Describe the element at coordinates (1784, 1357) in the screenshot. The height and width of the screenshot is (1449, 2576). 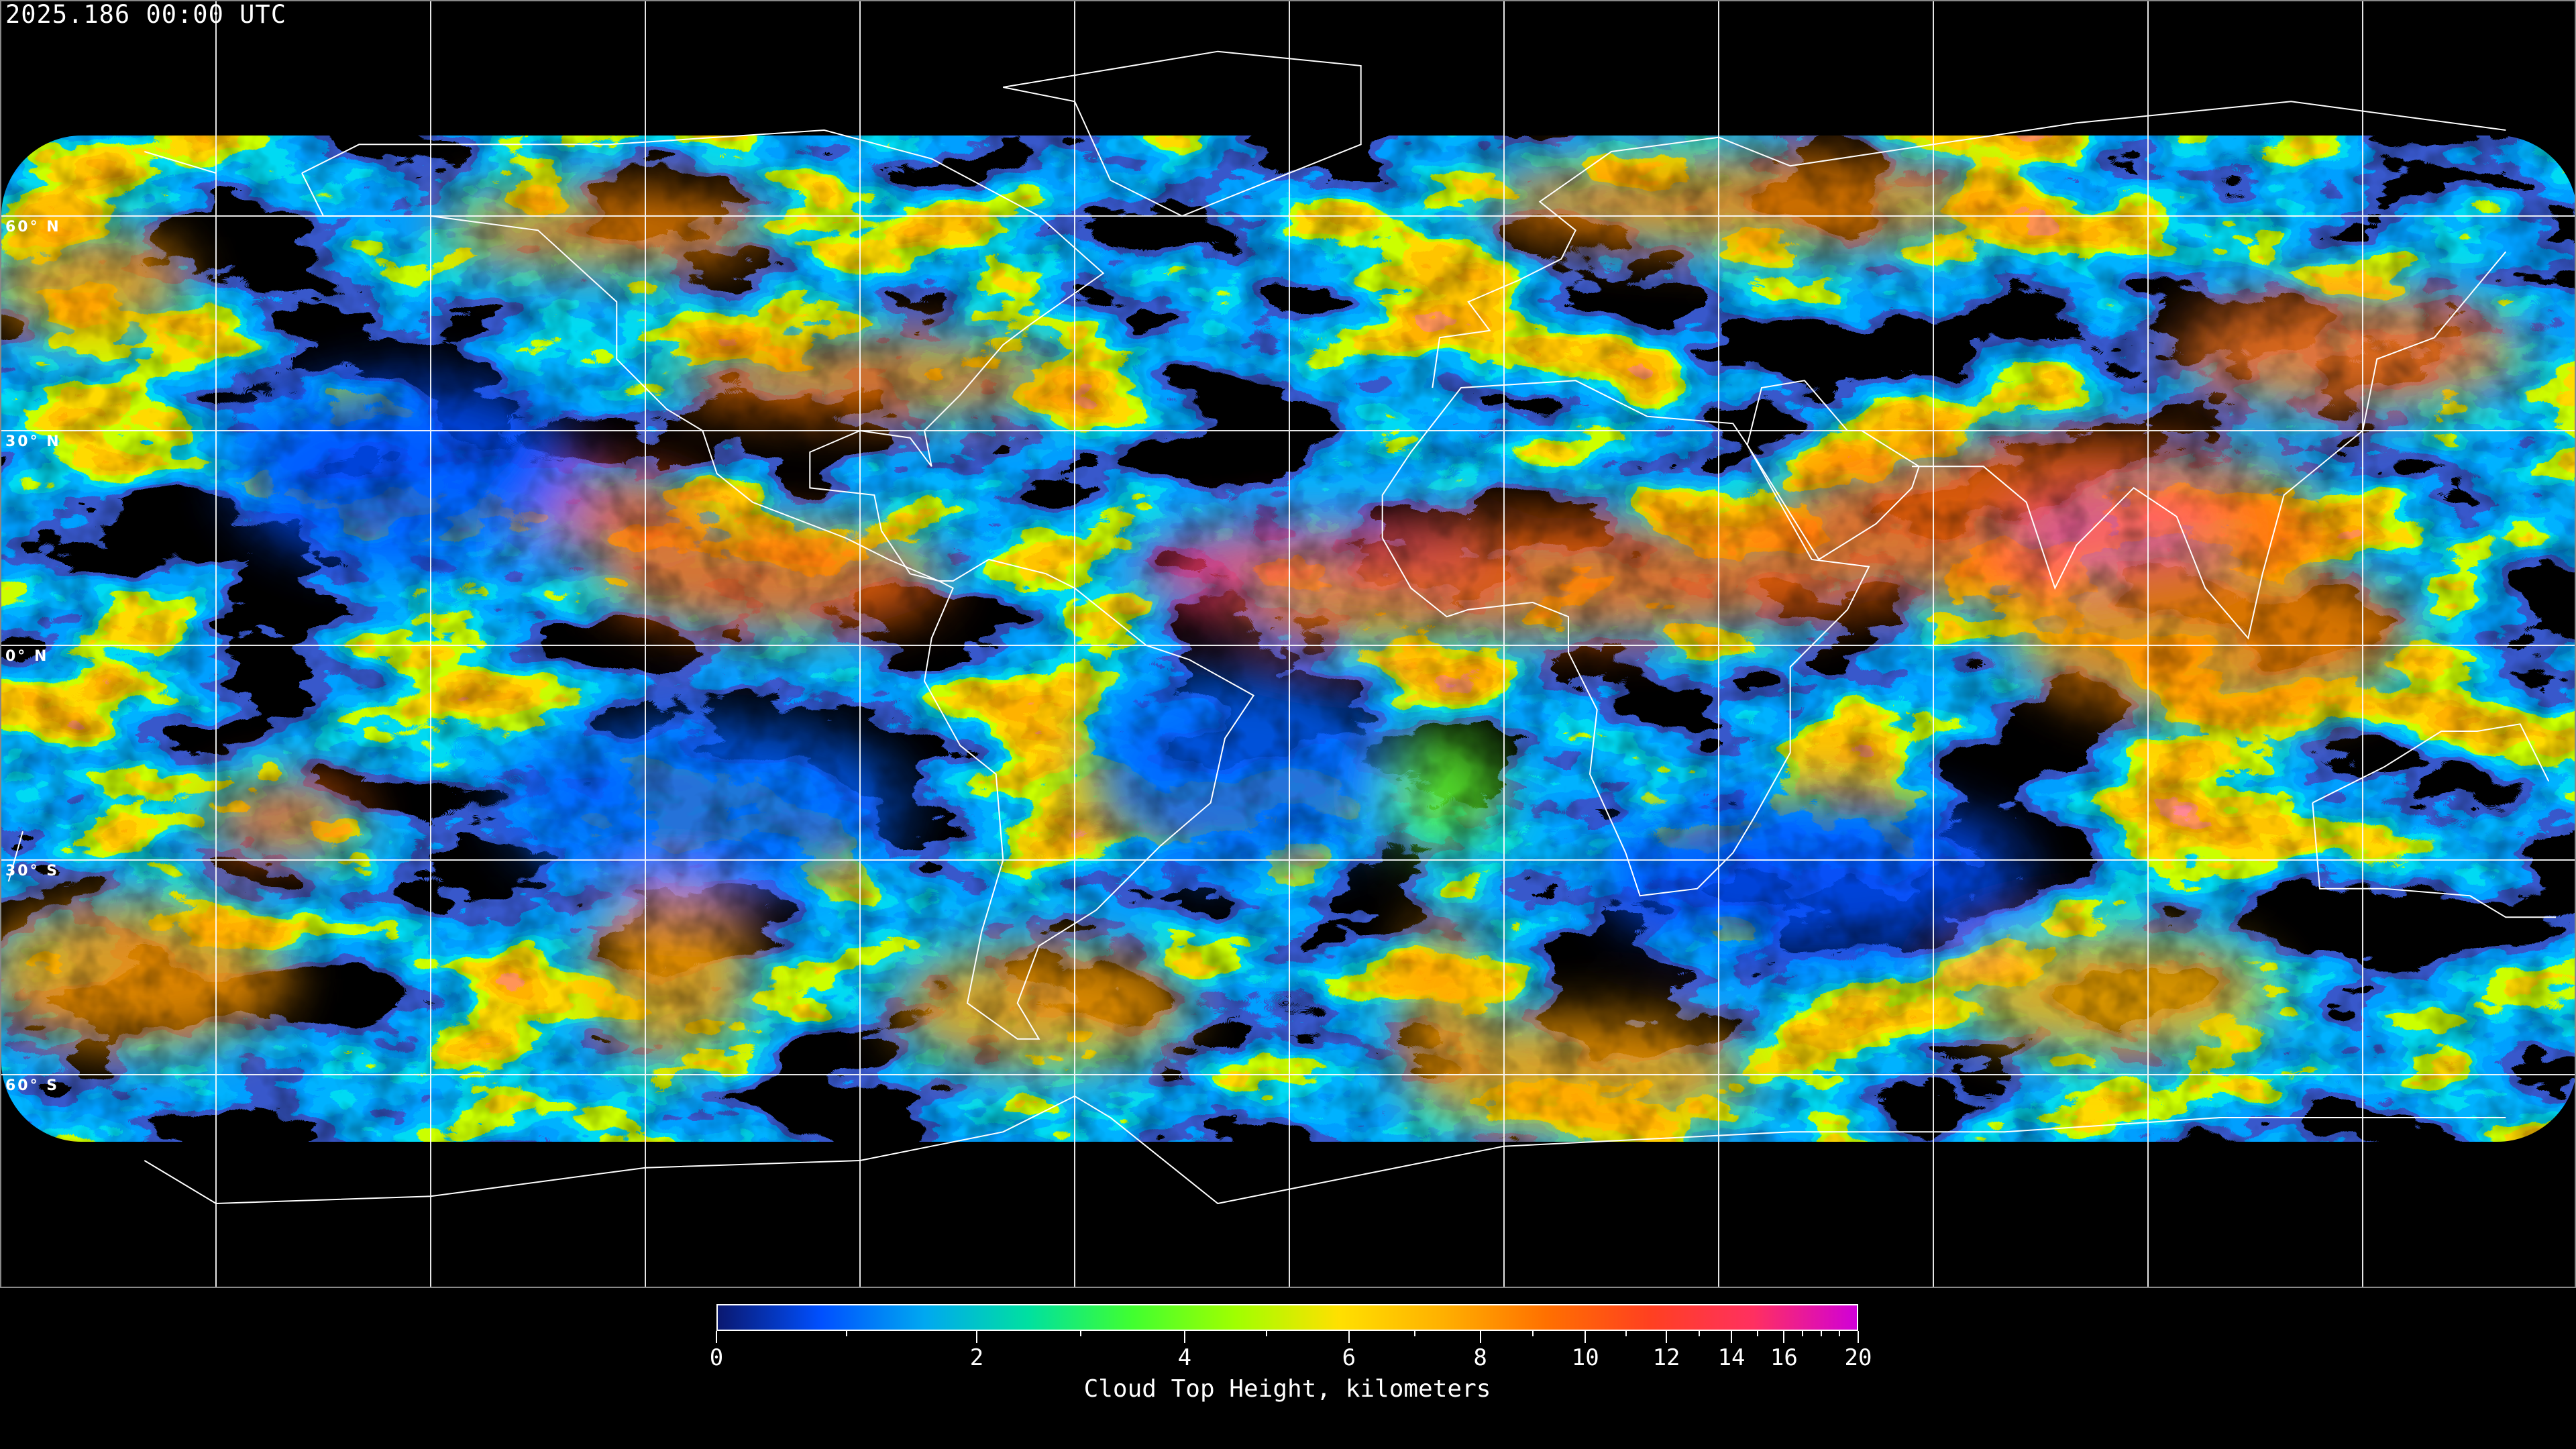
I see `colorbar-tick-label: 16` at that location.